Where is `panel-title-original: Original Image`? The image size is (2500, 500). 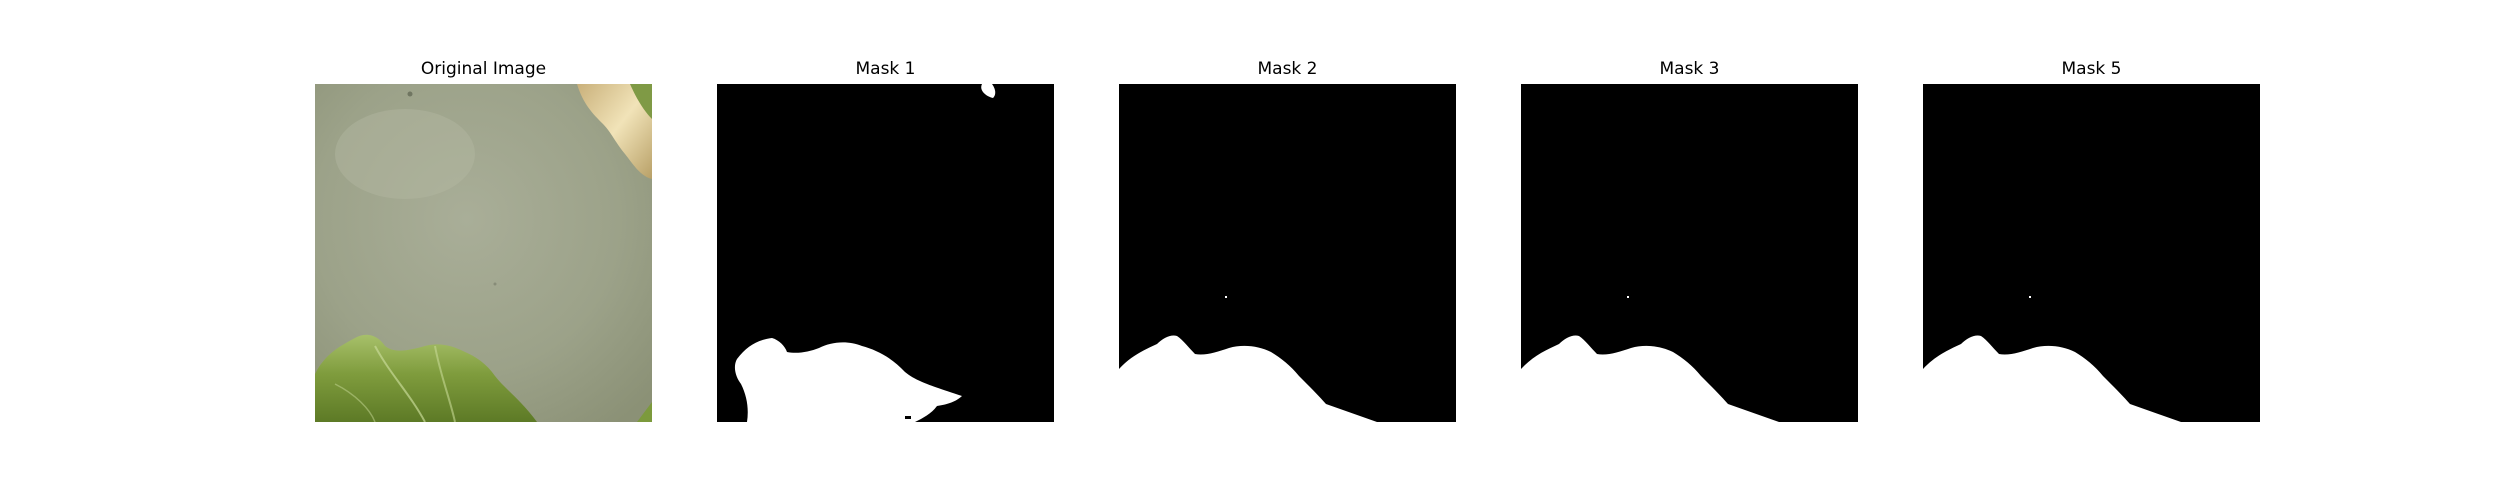
panel-title-original: Original Image is located at coordinates (483, 69).